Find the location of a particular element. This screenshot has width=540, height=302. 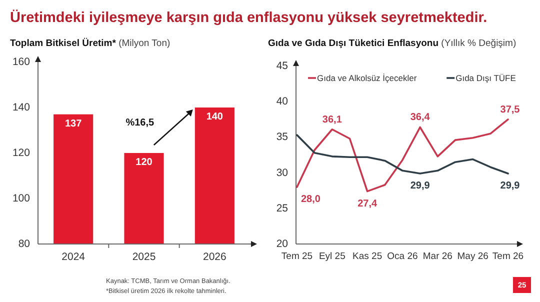

x-tick-label: Oca 26 is located at coordinates (402, 256).